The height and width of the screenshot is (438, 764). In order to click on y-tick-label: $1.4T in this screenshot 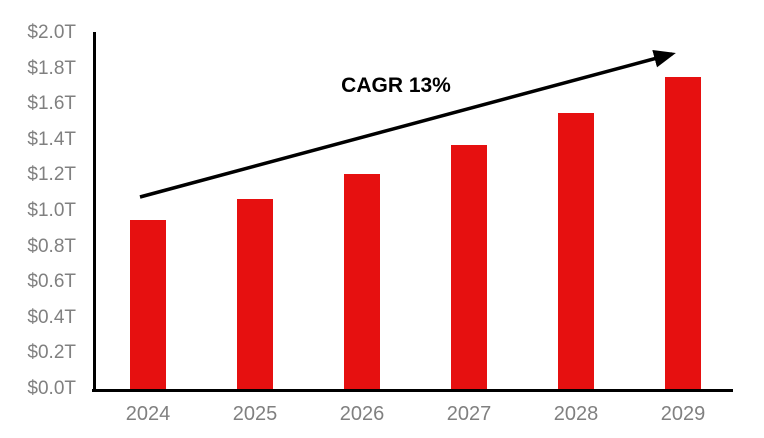, I will do `click(51, 139)`.